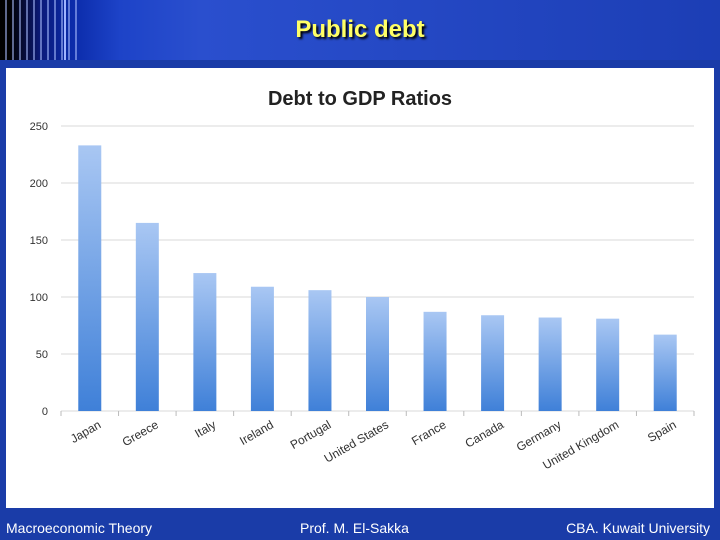 Image resolution: width=720 pixels, height=540 pixels. I want to click on x-category-label: Canada, so click(485, 433).